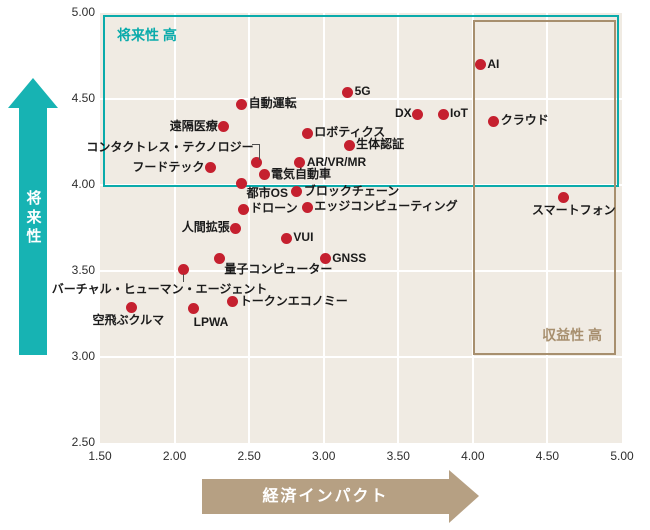 The height and width of the screenshot is (530, 650). I want to click on x-tick-label: 4.50, so click(547, 456).